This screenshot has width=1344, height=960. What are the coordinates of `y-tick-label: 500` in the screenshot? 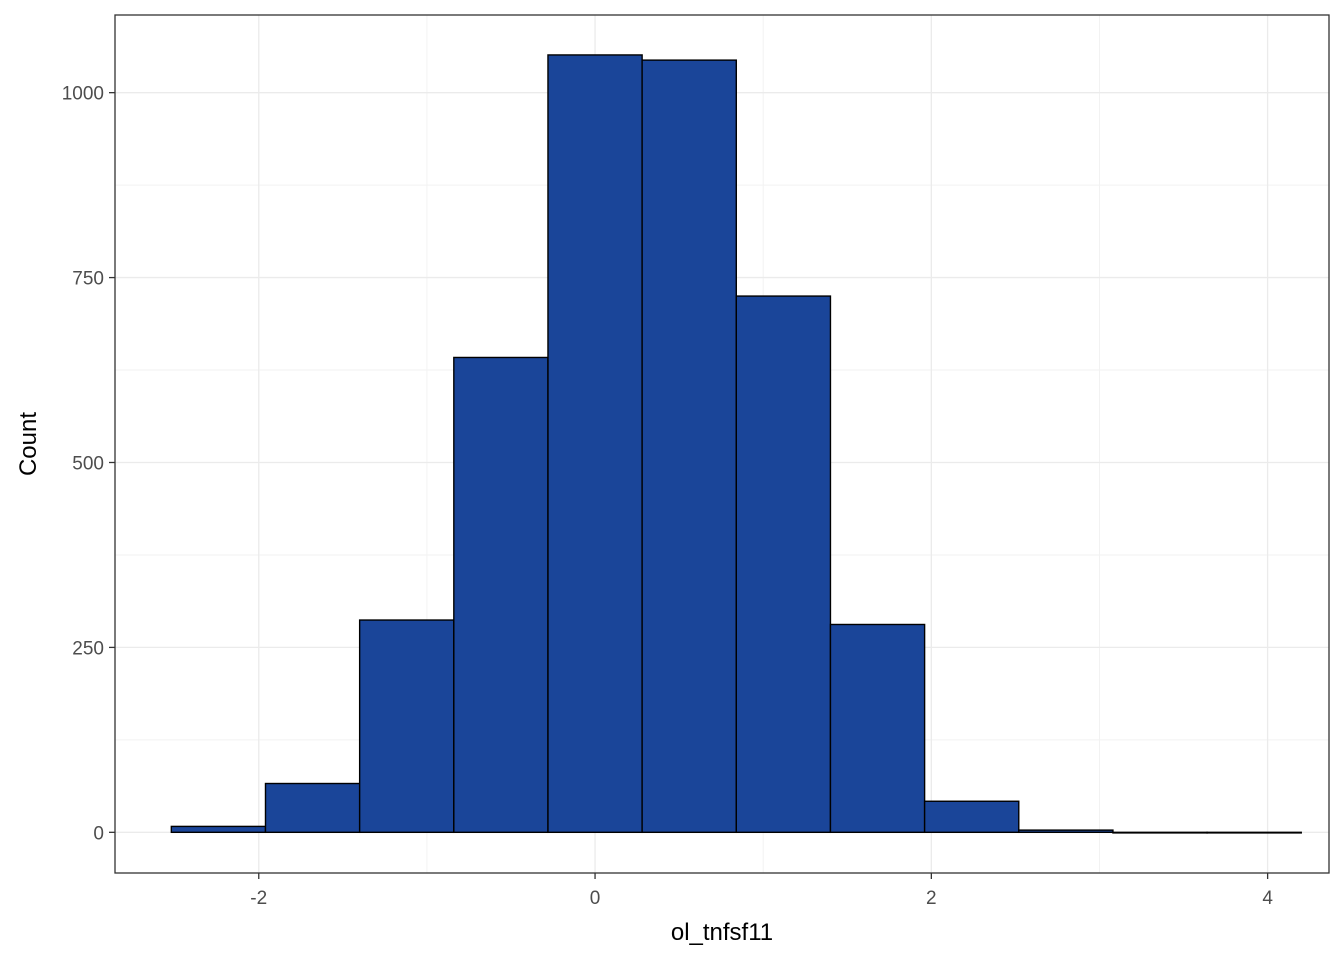 It's located at (88, 463).